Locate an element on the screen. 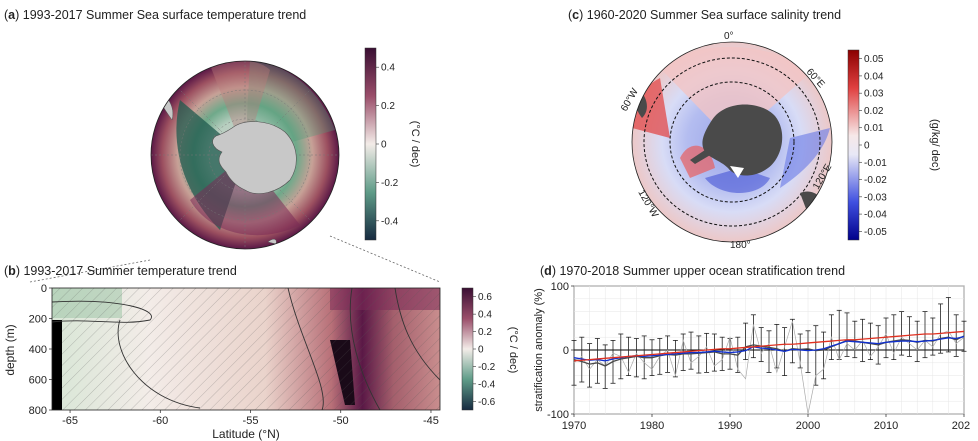 Image resolution: width=978 pixels, height=441 pixels. panel-b-colorbar-tick-label: 0.2 is located at coordinates (485, 332).